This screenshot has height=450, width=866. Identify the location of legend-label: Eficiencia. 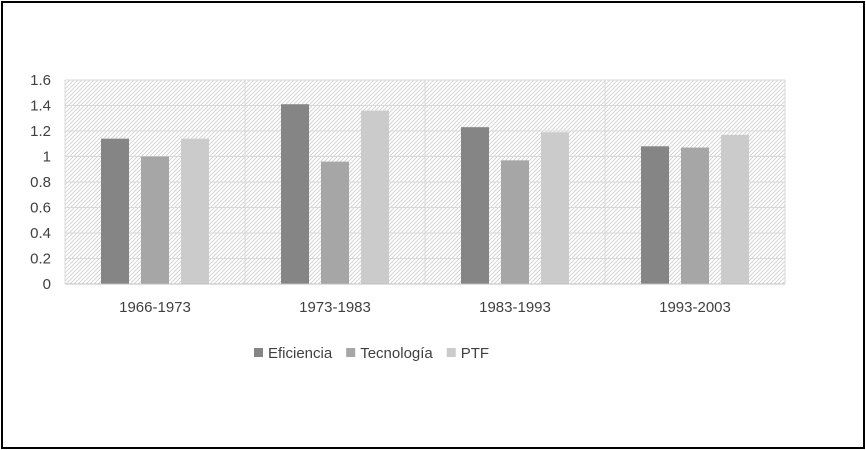
(300, 353).